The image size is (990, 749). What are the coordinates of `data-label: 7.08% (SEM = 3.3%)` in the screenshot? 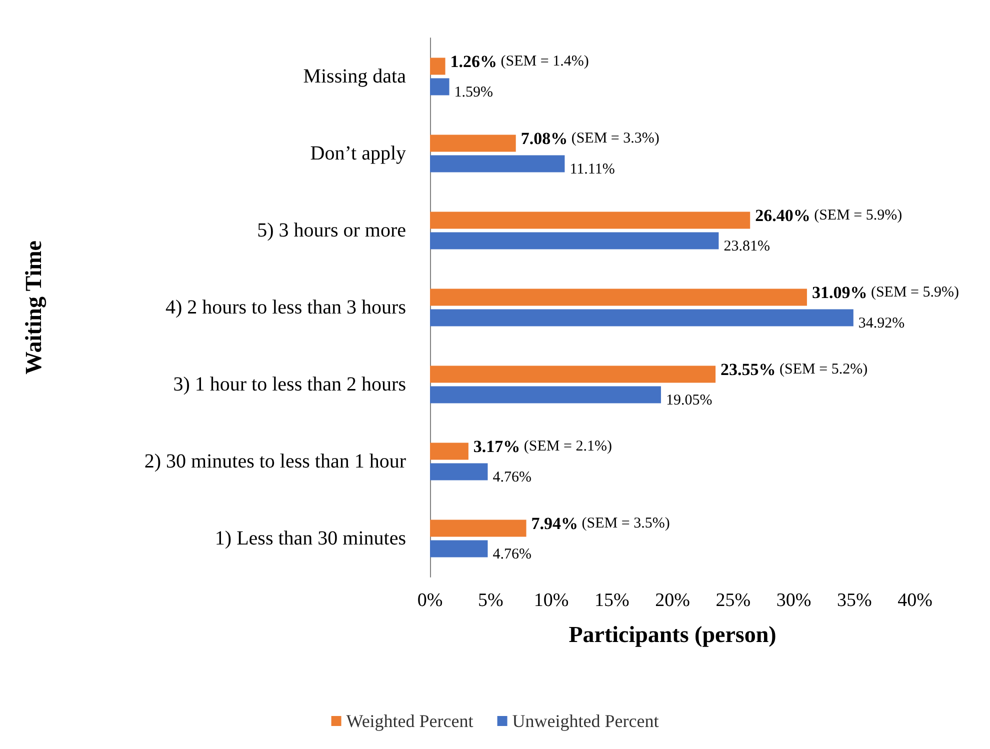 It's located at (590, 138).